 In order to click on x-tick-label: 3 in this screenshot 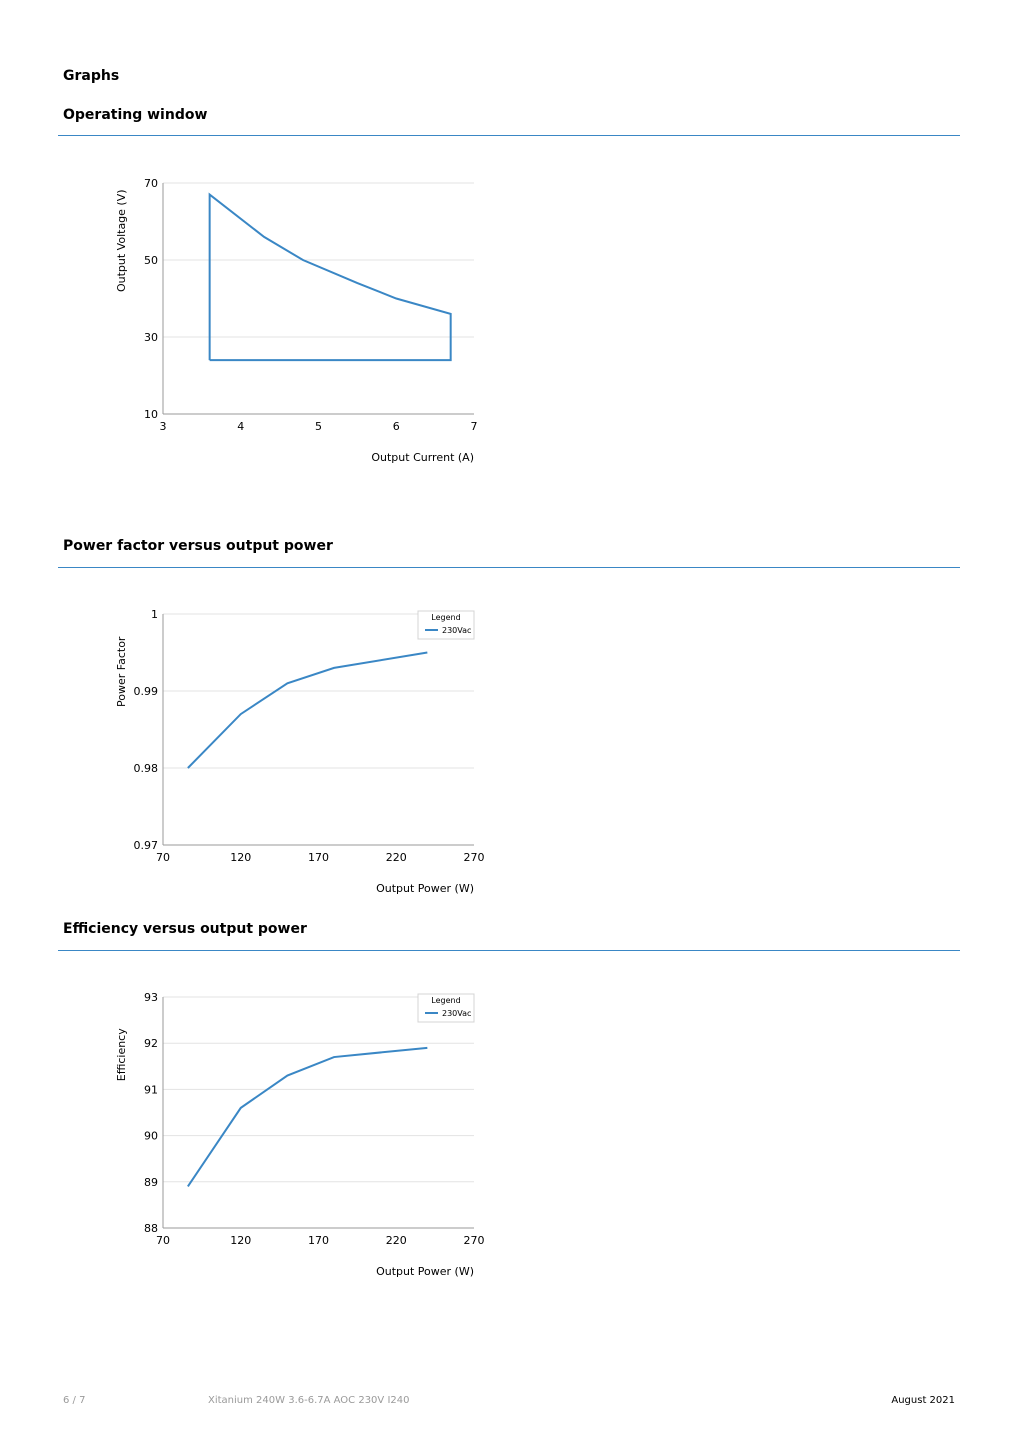, I will do `click(163, 426)`.